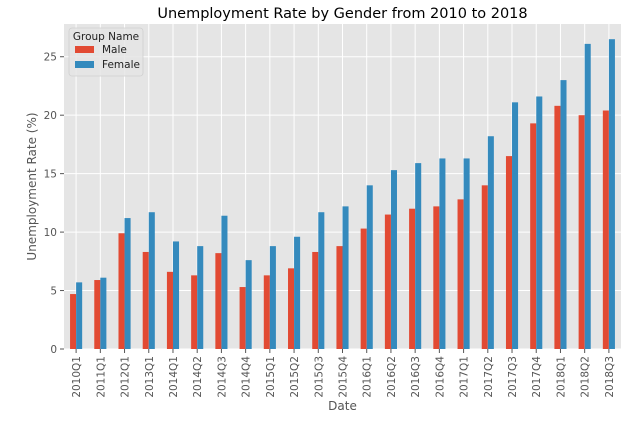  What do you see at coordinates (247, 377) in the screenshot?
I see `x-tick-label: 2014Q4` at bounding box center [247, 377].